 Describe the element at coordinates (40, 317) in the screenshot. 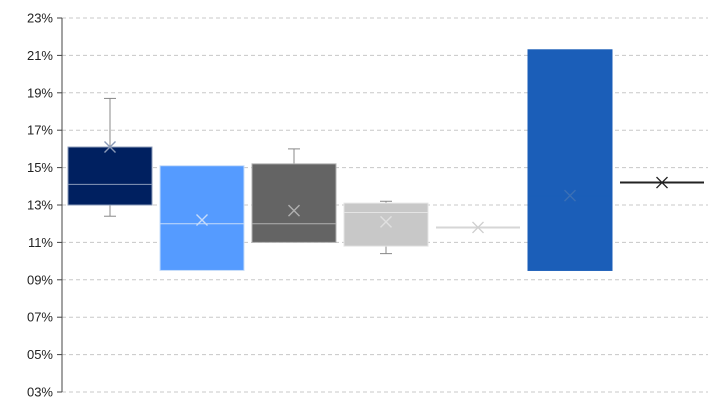

I see `y-tick-label: 07%` at that location.